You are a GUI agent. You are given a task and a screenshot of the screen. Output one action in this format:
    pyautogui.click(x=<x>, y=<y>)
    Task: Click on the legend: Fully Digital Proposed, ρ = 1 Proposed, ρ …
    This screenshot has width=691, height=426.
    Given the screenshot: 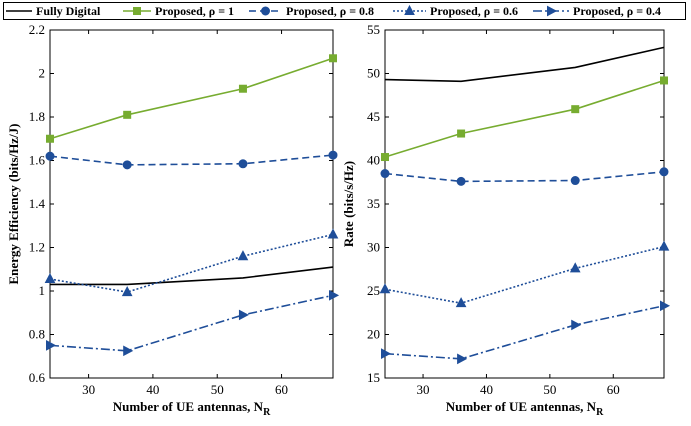 What is the action you would take?
    pyautogui.click(x=333, y=11)
    